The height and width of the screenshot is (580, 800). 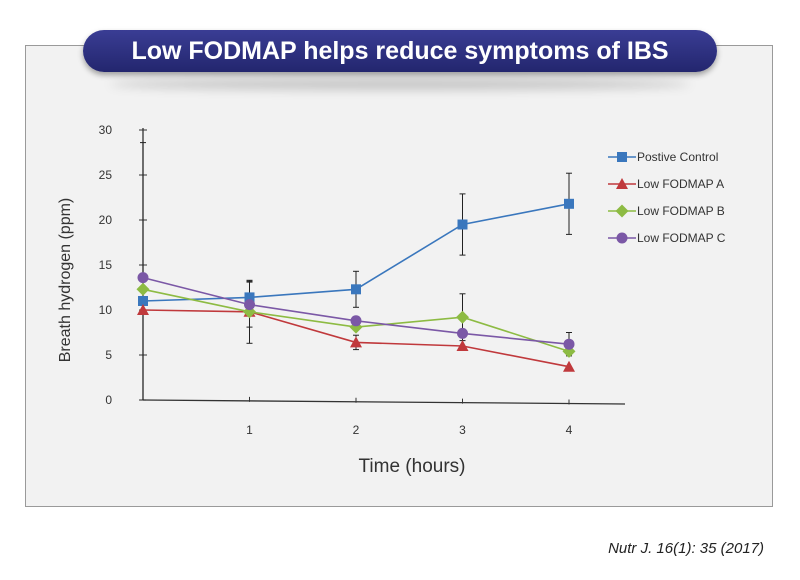 What do you see at coordinates (106, 220) in the screenshot?
I see `y-tick-label: 20` at bounding box center [106, 220].